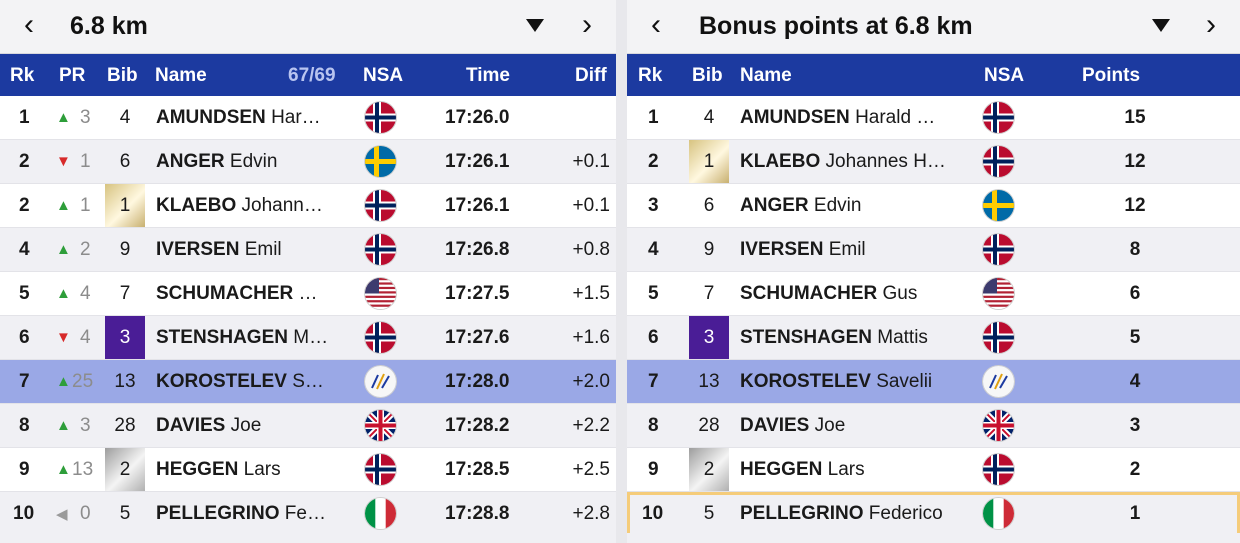 The height and width of the screenshot is (543, 1240). I want to click on time-diff: +2.2, so click(591, 425).